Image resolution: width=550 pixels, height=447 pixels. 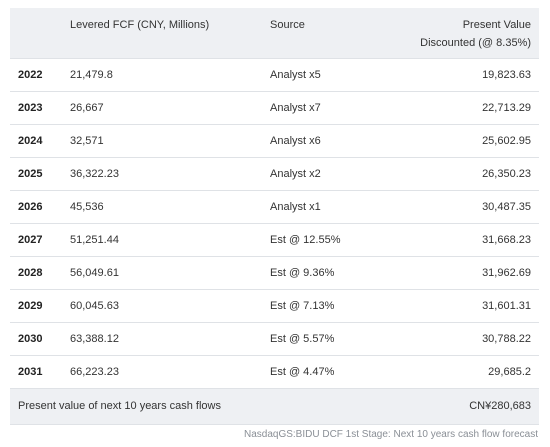 What do you see at coordinates (332, 207) in the screenshot?
I see `row-source: Analyst x1` at bounding box center [332, 207].